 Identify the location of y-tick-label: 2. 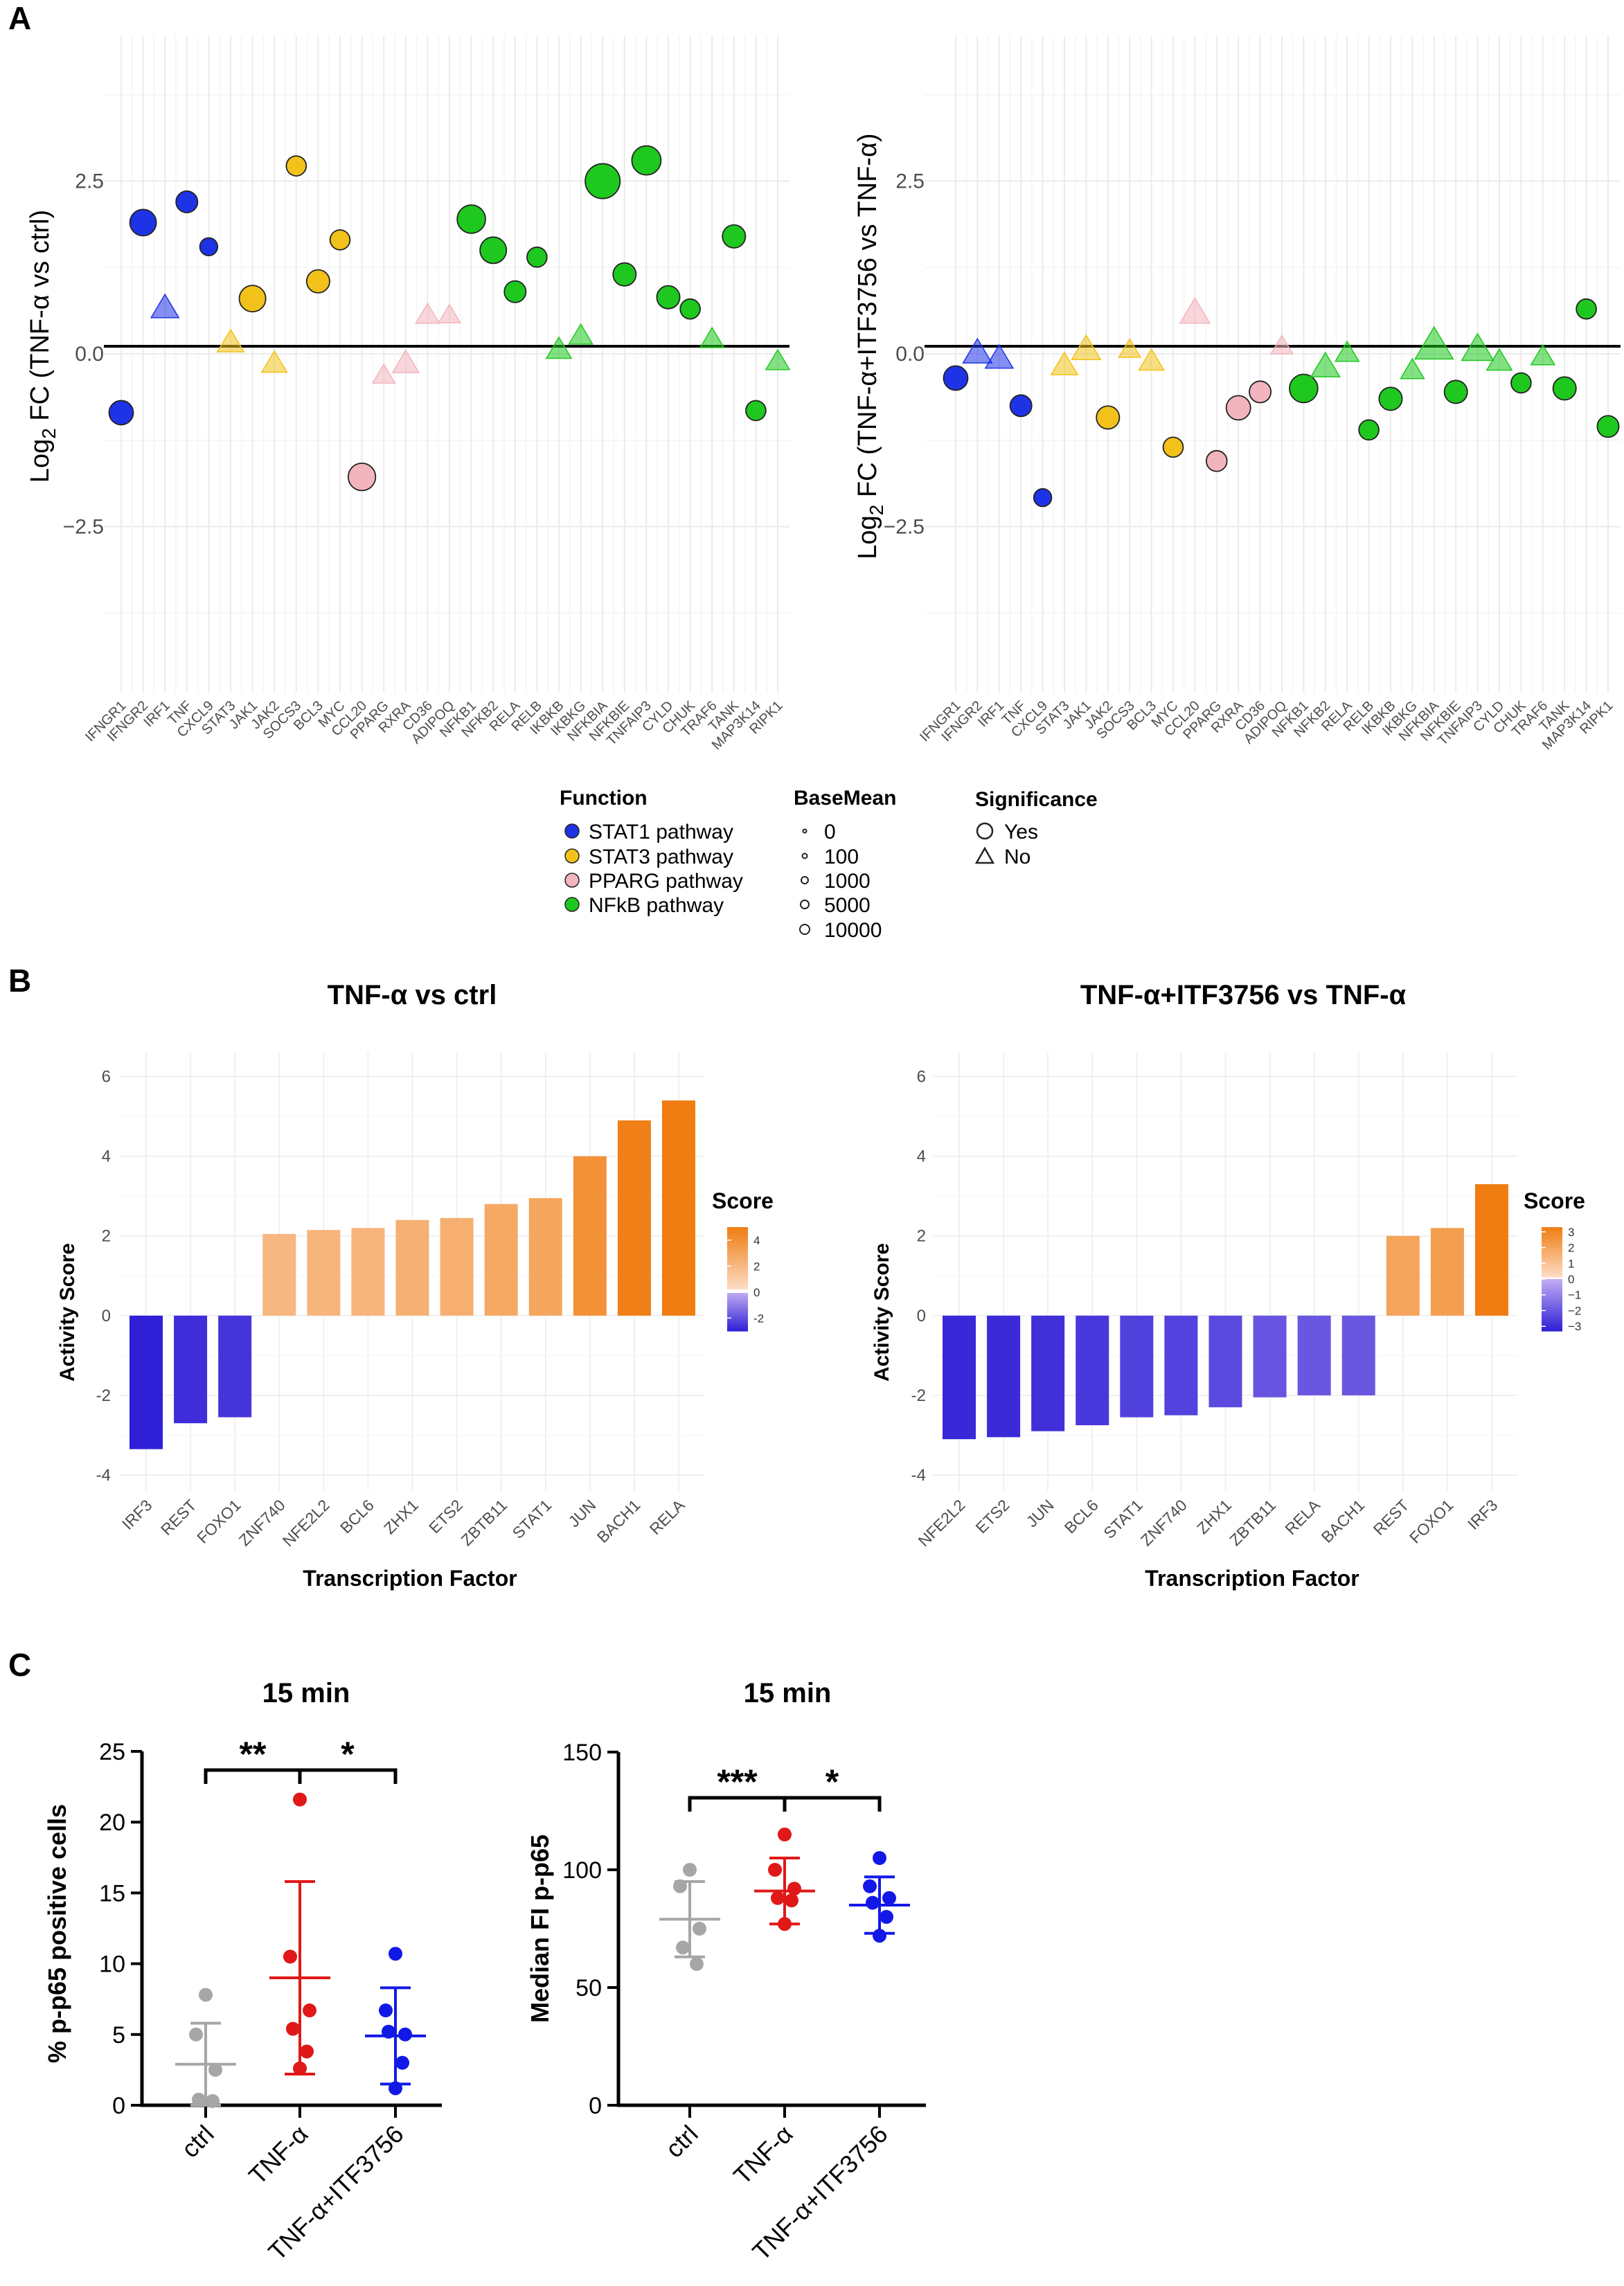
(921, 1236).